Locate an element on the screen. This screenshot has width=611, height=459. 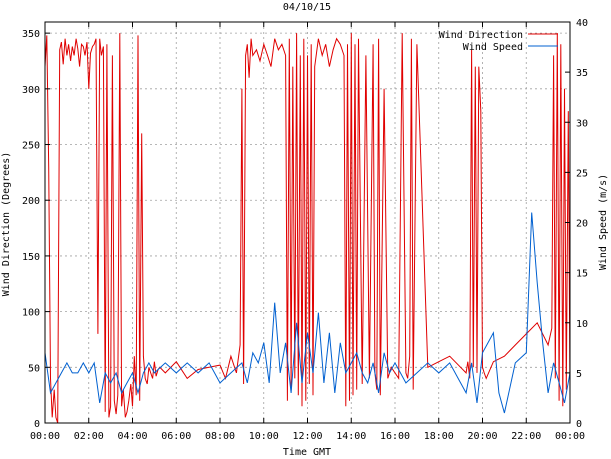
x-tick-label: 06:00 is located at coordinates (176, 436).